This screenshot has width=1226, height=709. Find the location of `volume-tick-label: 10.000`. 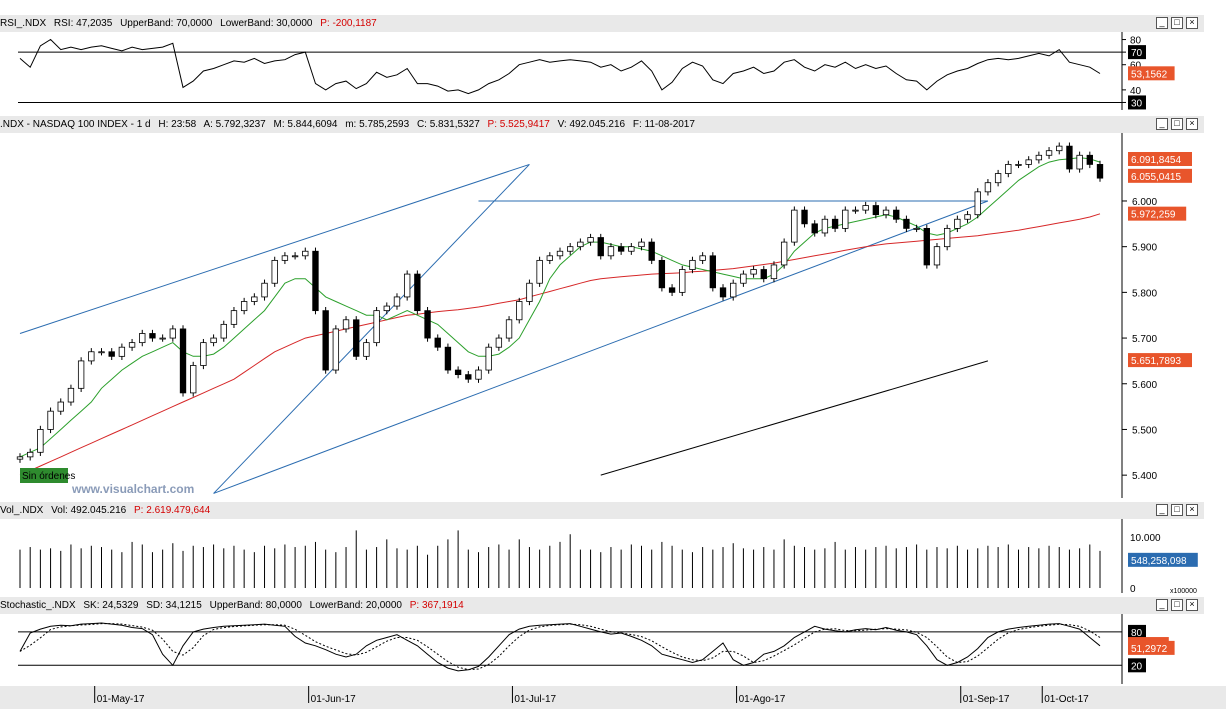

volume-tick-label: 10.000 is located at coordinates (1145, 538).